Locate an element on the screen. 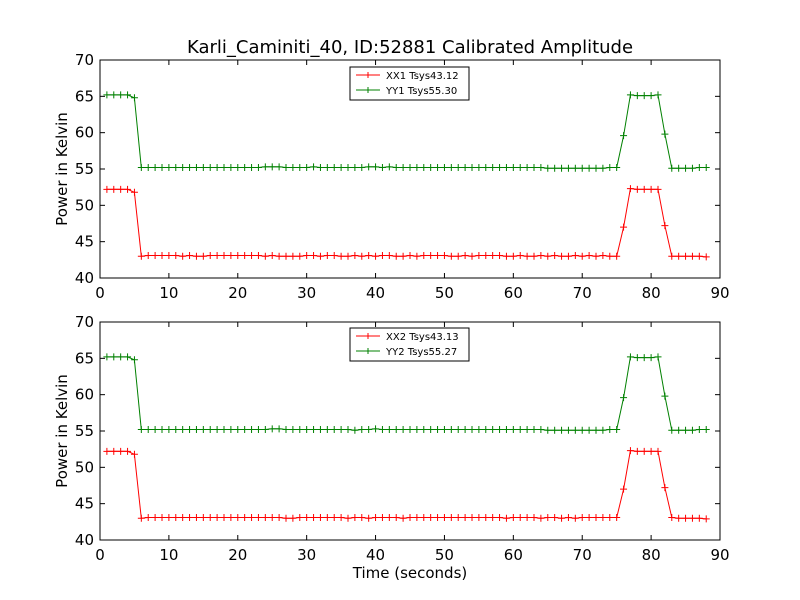  y-axis-label: Power in Kelvin is located at coordinates (62, 169).